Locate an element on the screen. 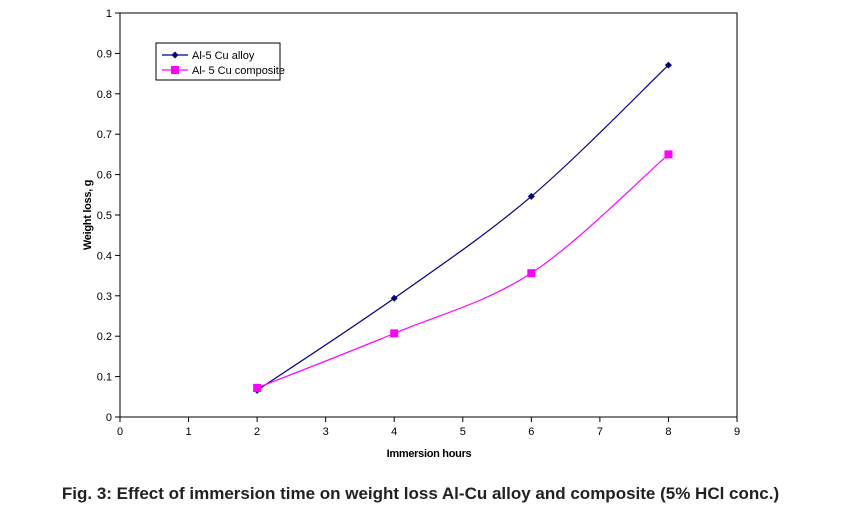 Image resolution: width=841 pixels, height=519 pixels. y-tick-label: 0.5 is located at coordinates (104, 216).